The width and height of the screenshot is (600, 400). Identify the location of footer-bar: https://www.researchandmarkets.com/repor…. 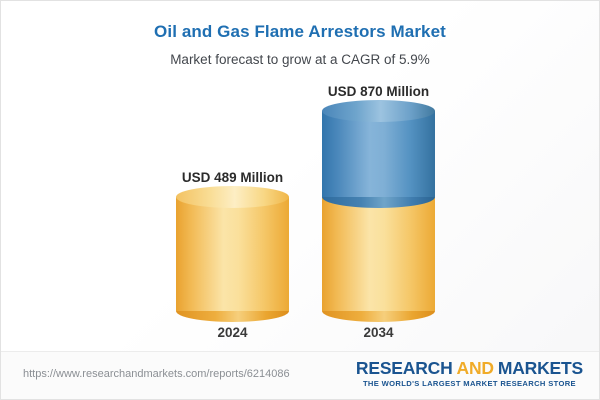
(300, 375).